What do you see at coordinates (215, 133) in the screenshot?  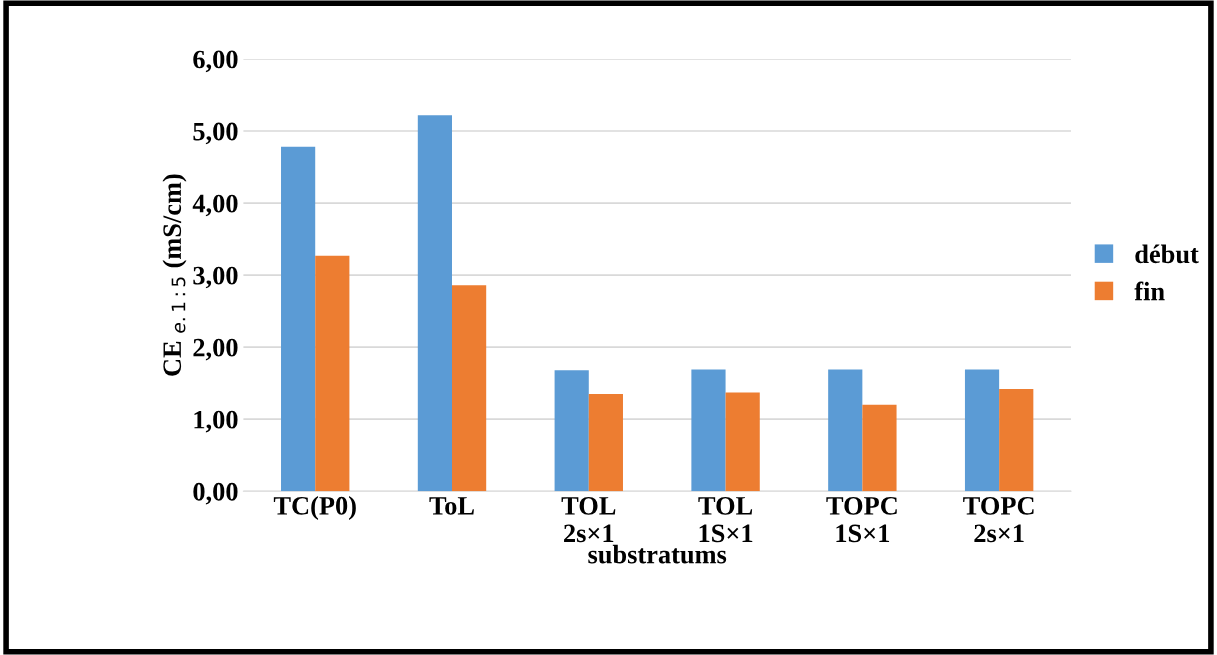 I see `y-tick-label: 5,00` at bounding box center [215, 133].